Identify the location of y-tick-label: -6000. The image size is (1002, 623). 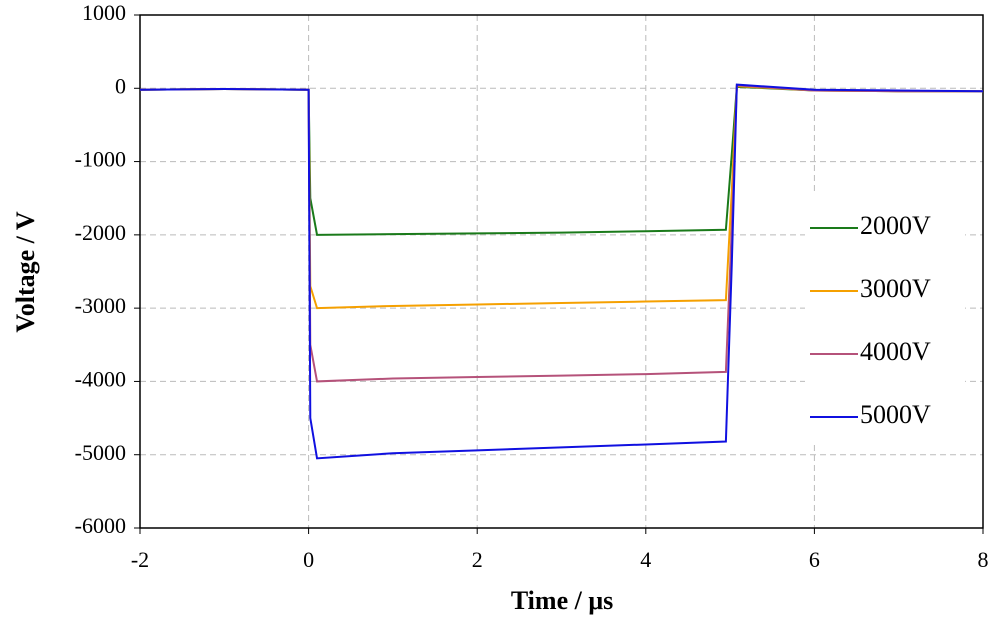
(100, 525).